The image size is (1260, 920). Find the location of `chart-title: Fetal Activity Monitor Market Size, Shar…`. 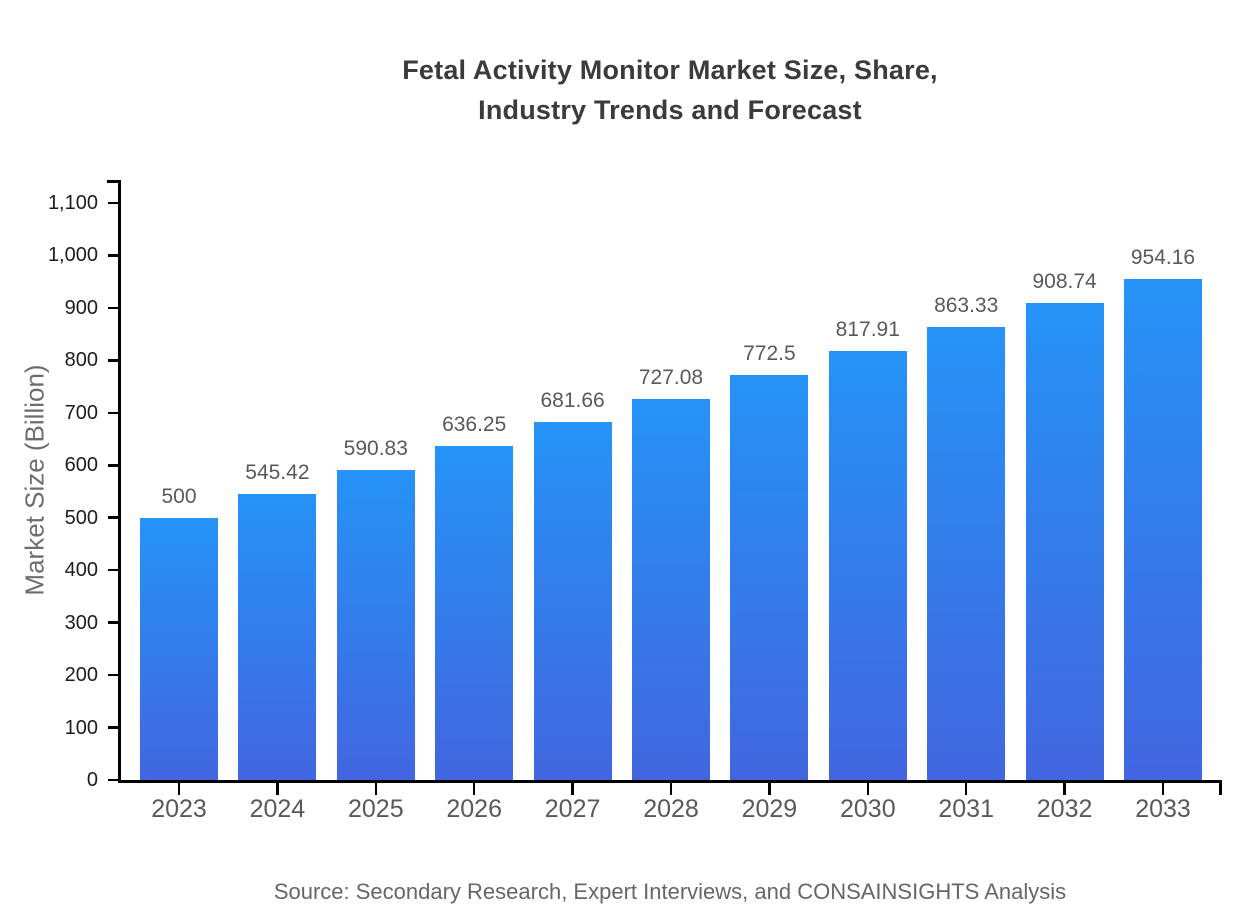

chart-title: Fetal Activity Monitor Market Size, Shar… is located at coordinates (670, 90).